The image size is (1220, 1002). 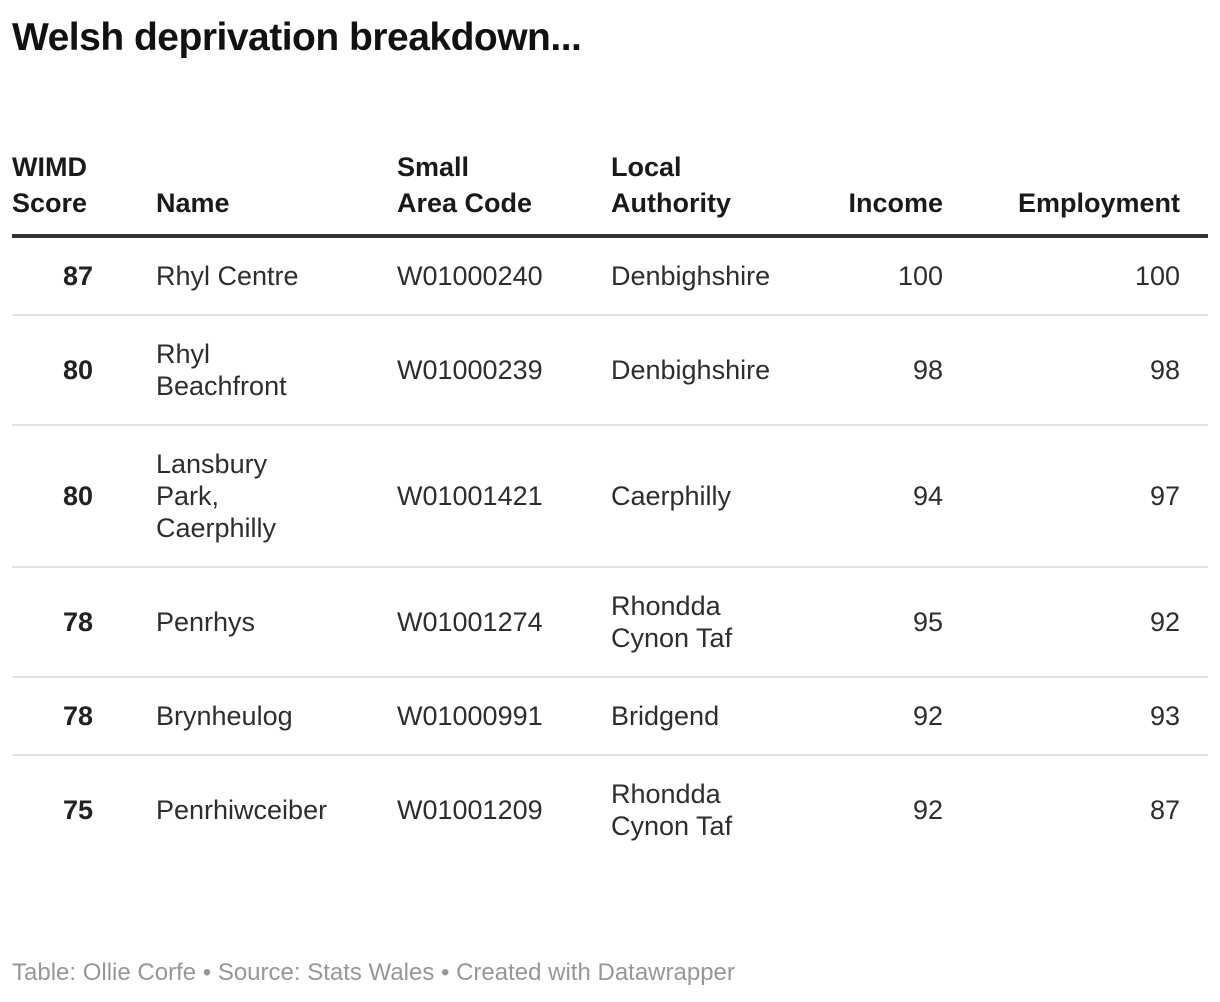 What do you see at coordinates (245, 496) in the screenshot?
I see `cell-name: Lansbury Park, Caerphilly` at bounding box center [245, 496].